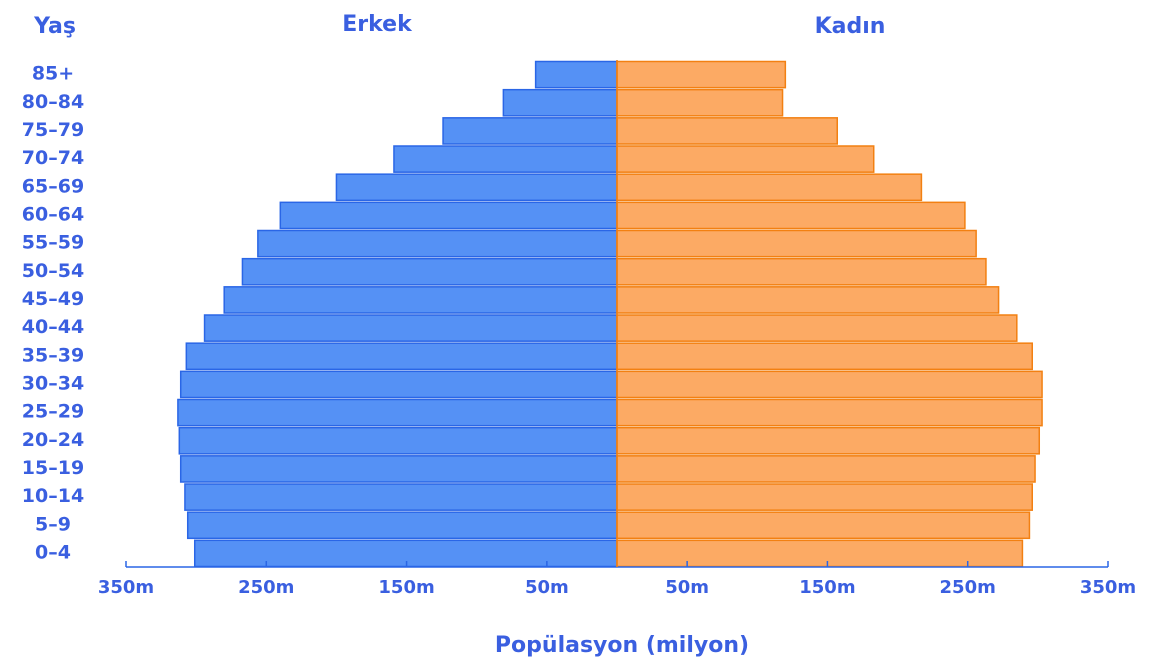  What do you see at coordinates (54, 26) in the screenshot?
I see `y-axis-title: Yaş` at bounding box center [54, 26].